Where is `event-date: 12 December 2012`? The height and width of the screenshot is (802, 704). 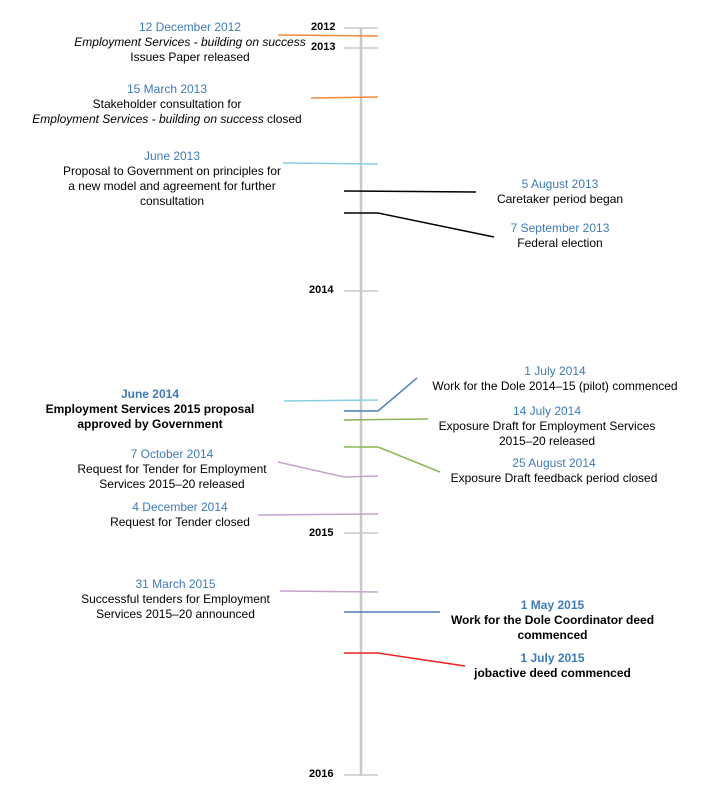 event-date: 12 December 2012 is located at coordinates (190, 27).